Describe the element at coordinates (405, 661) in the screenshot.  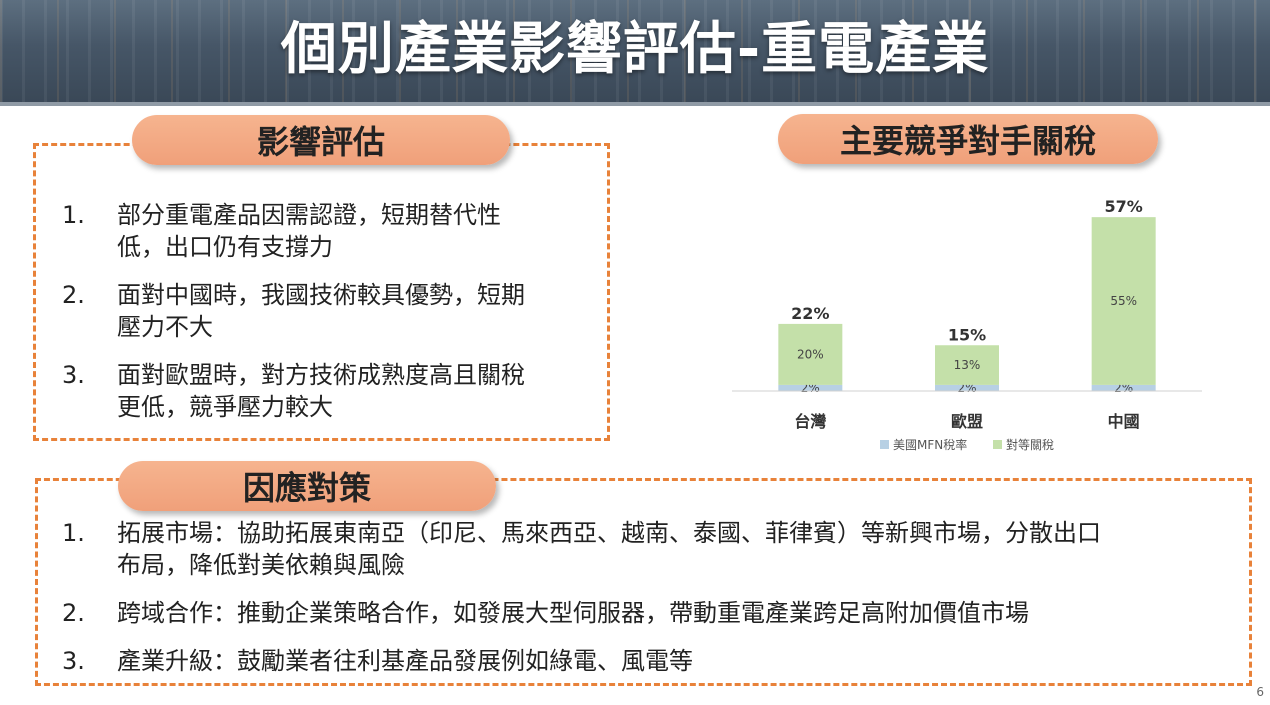
I see `response-item-3-text: 產業升級：鼓勵業者往利基產品發展例如綠電、風電等` at that location.